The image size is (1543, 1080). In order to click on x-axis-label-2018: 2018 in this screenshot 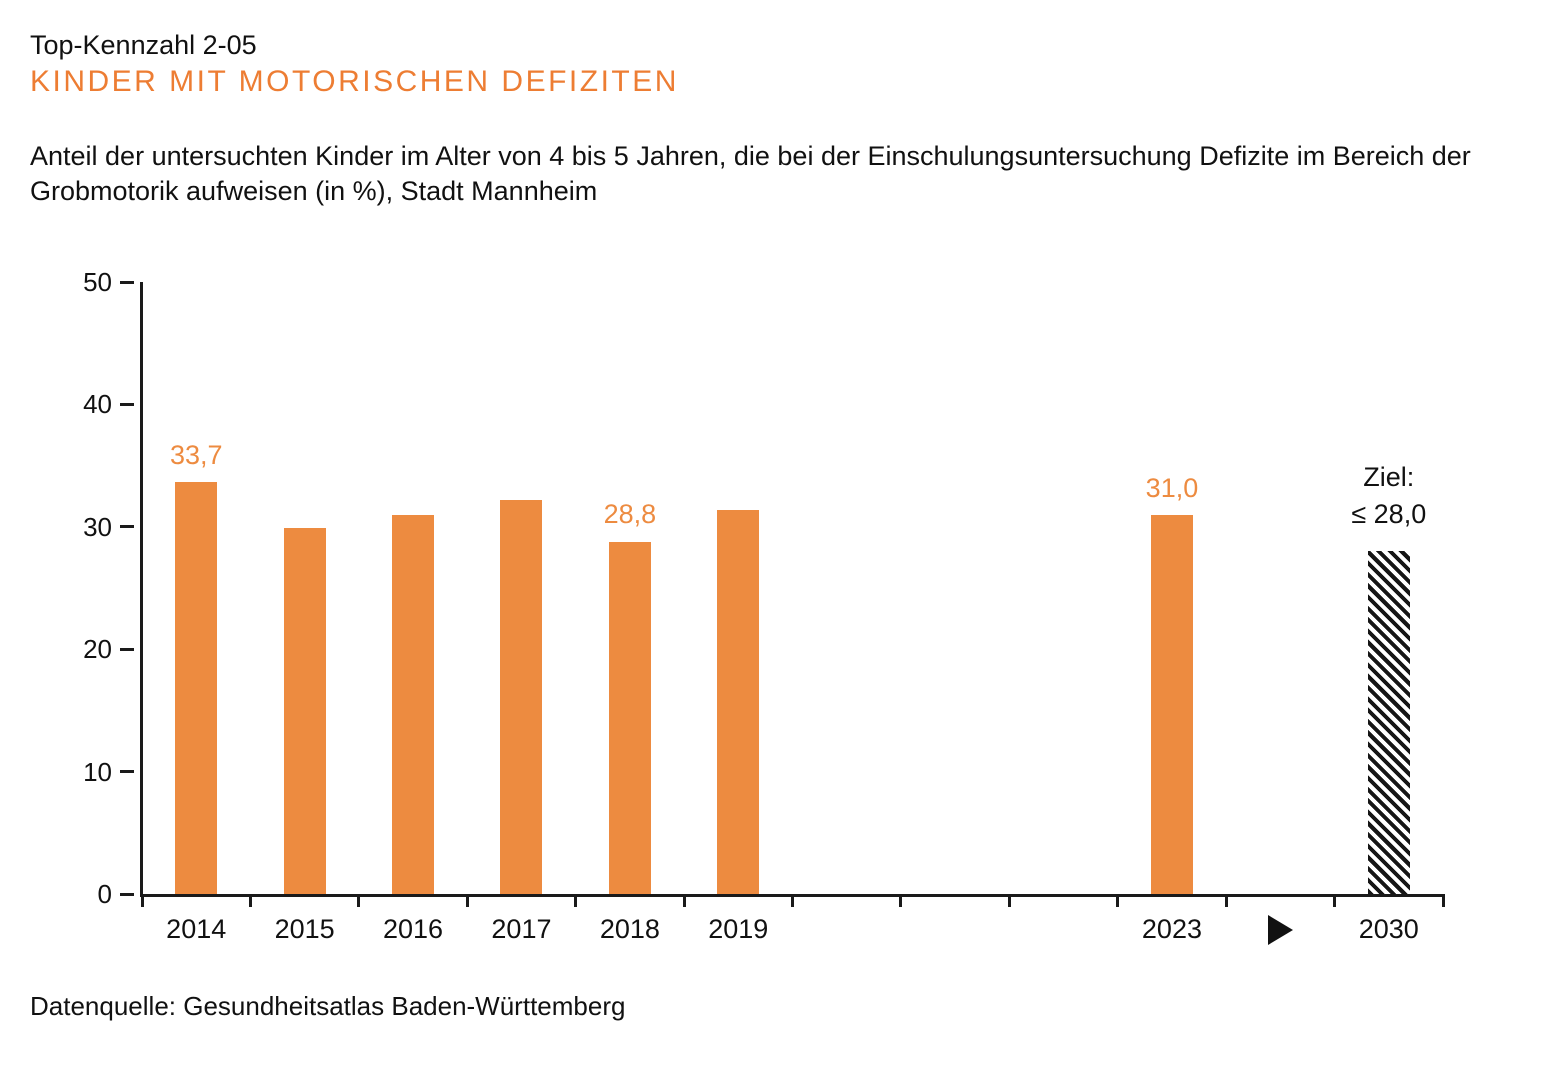, I will do `click(629, 929)`.